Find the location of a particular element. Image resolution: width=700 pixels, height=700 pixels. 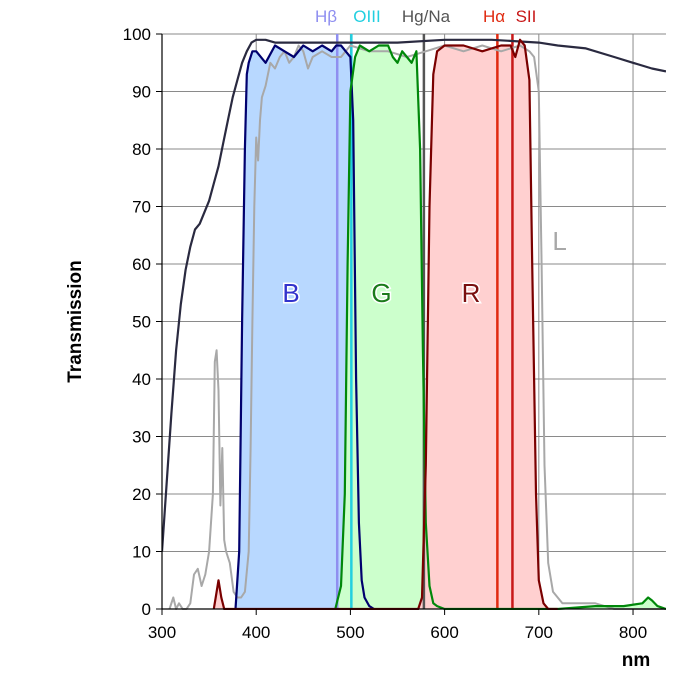

y-tick-label: 100 is located at coordinates (137, 34).